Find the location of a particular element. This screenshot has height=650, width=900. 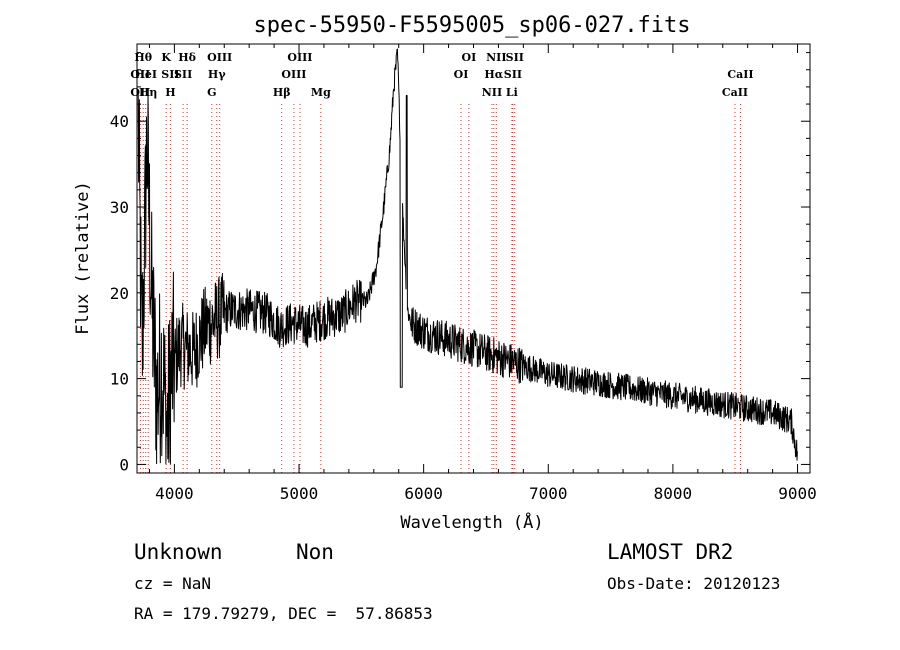

observation-date: Obs-Date: 20120123 is located at coordinates (694, 583).